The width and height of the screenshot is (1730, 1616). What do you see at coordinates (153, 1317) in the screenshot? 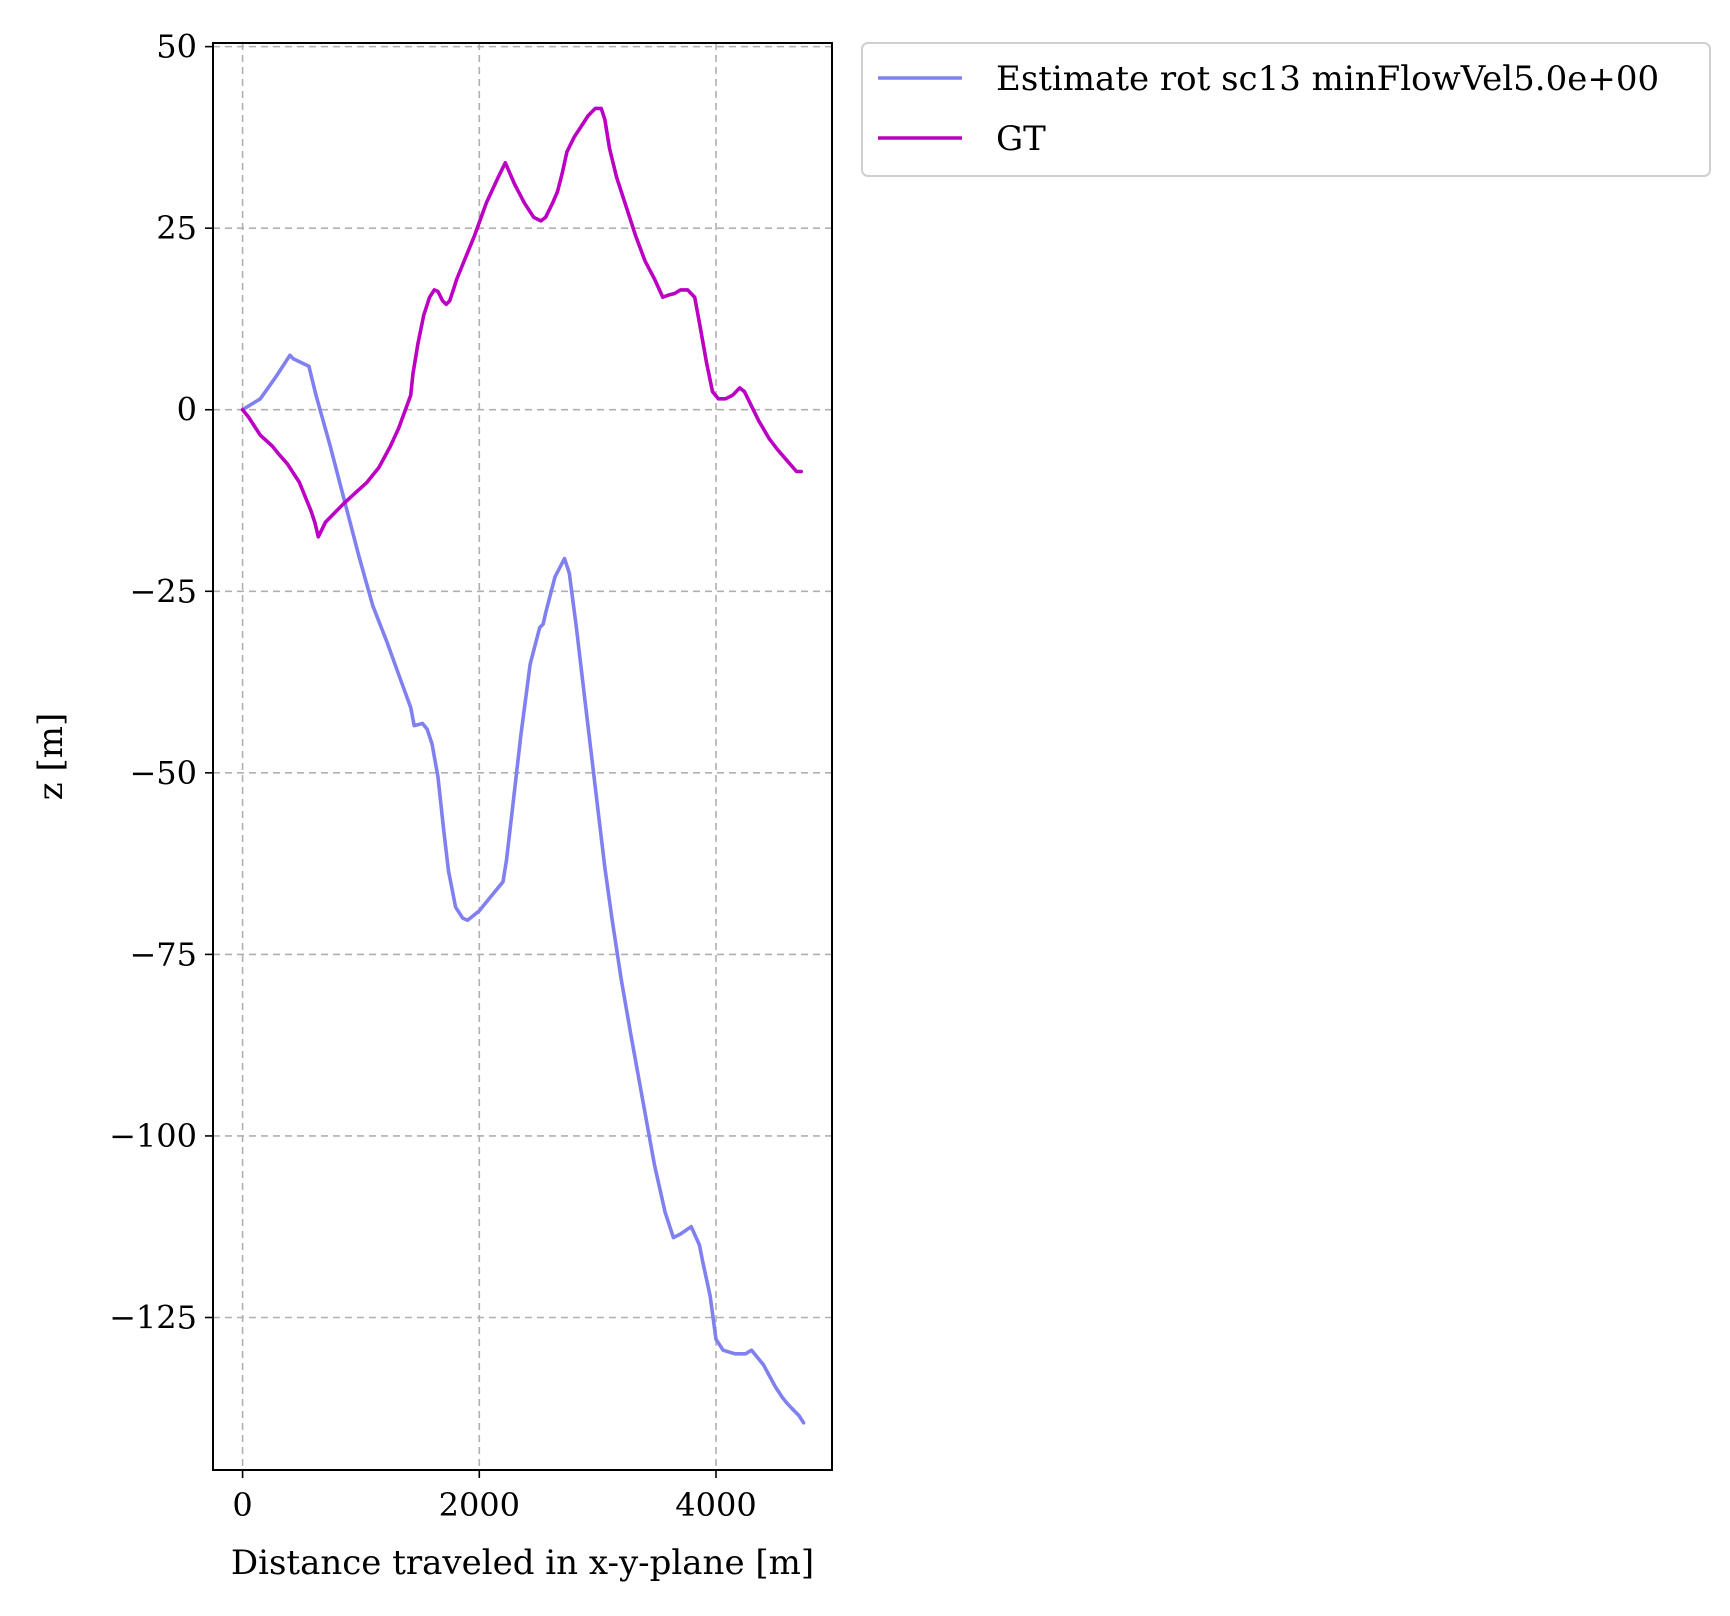
I see `y-tick-label: −125` at bounding box center [153, 1317].